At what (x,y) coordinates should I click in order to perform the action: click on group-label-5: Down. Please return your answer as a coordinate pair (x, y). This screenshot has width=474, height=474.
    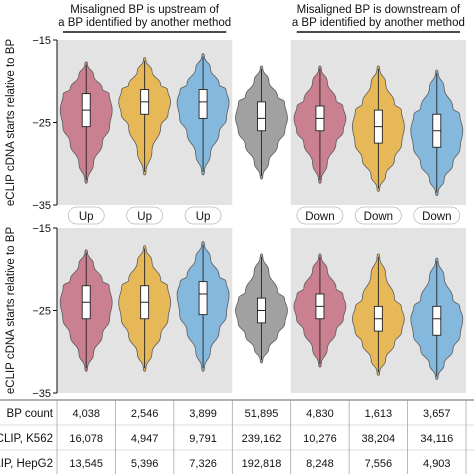
    Looking at the image, I should click on (319, 217).